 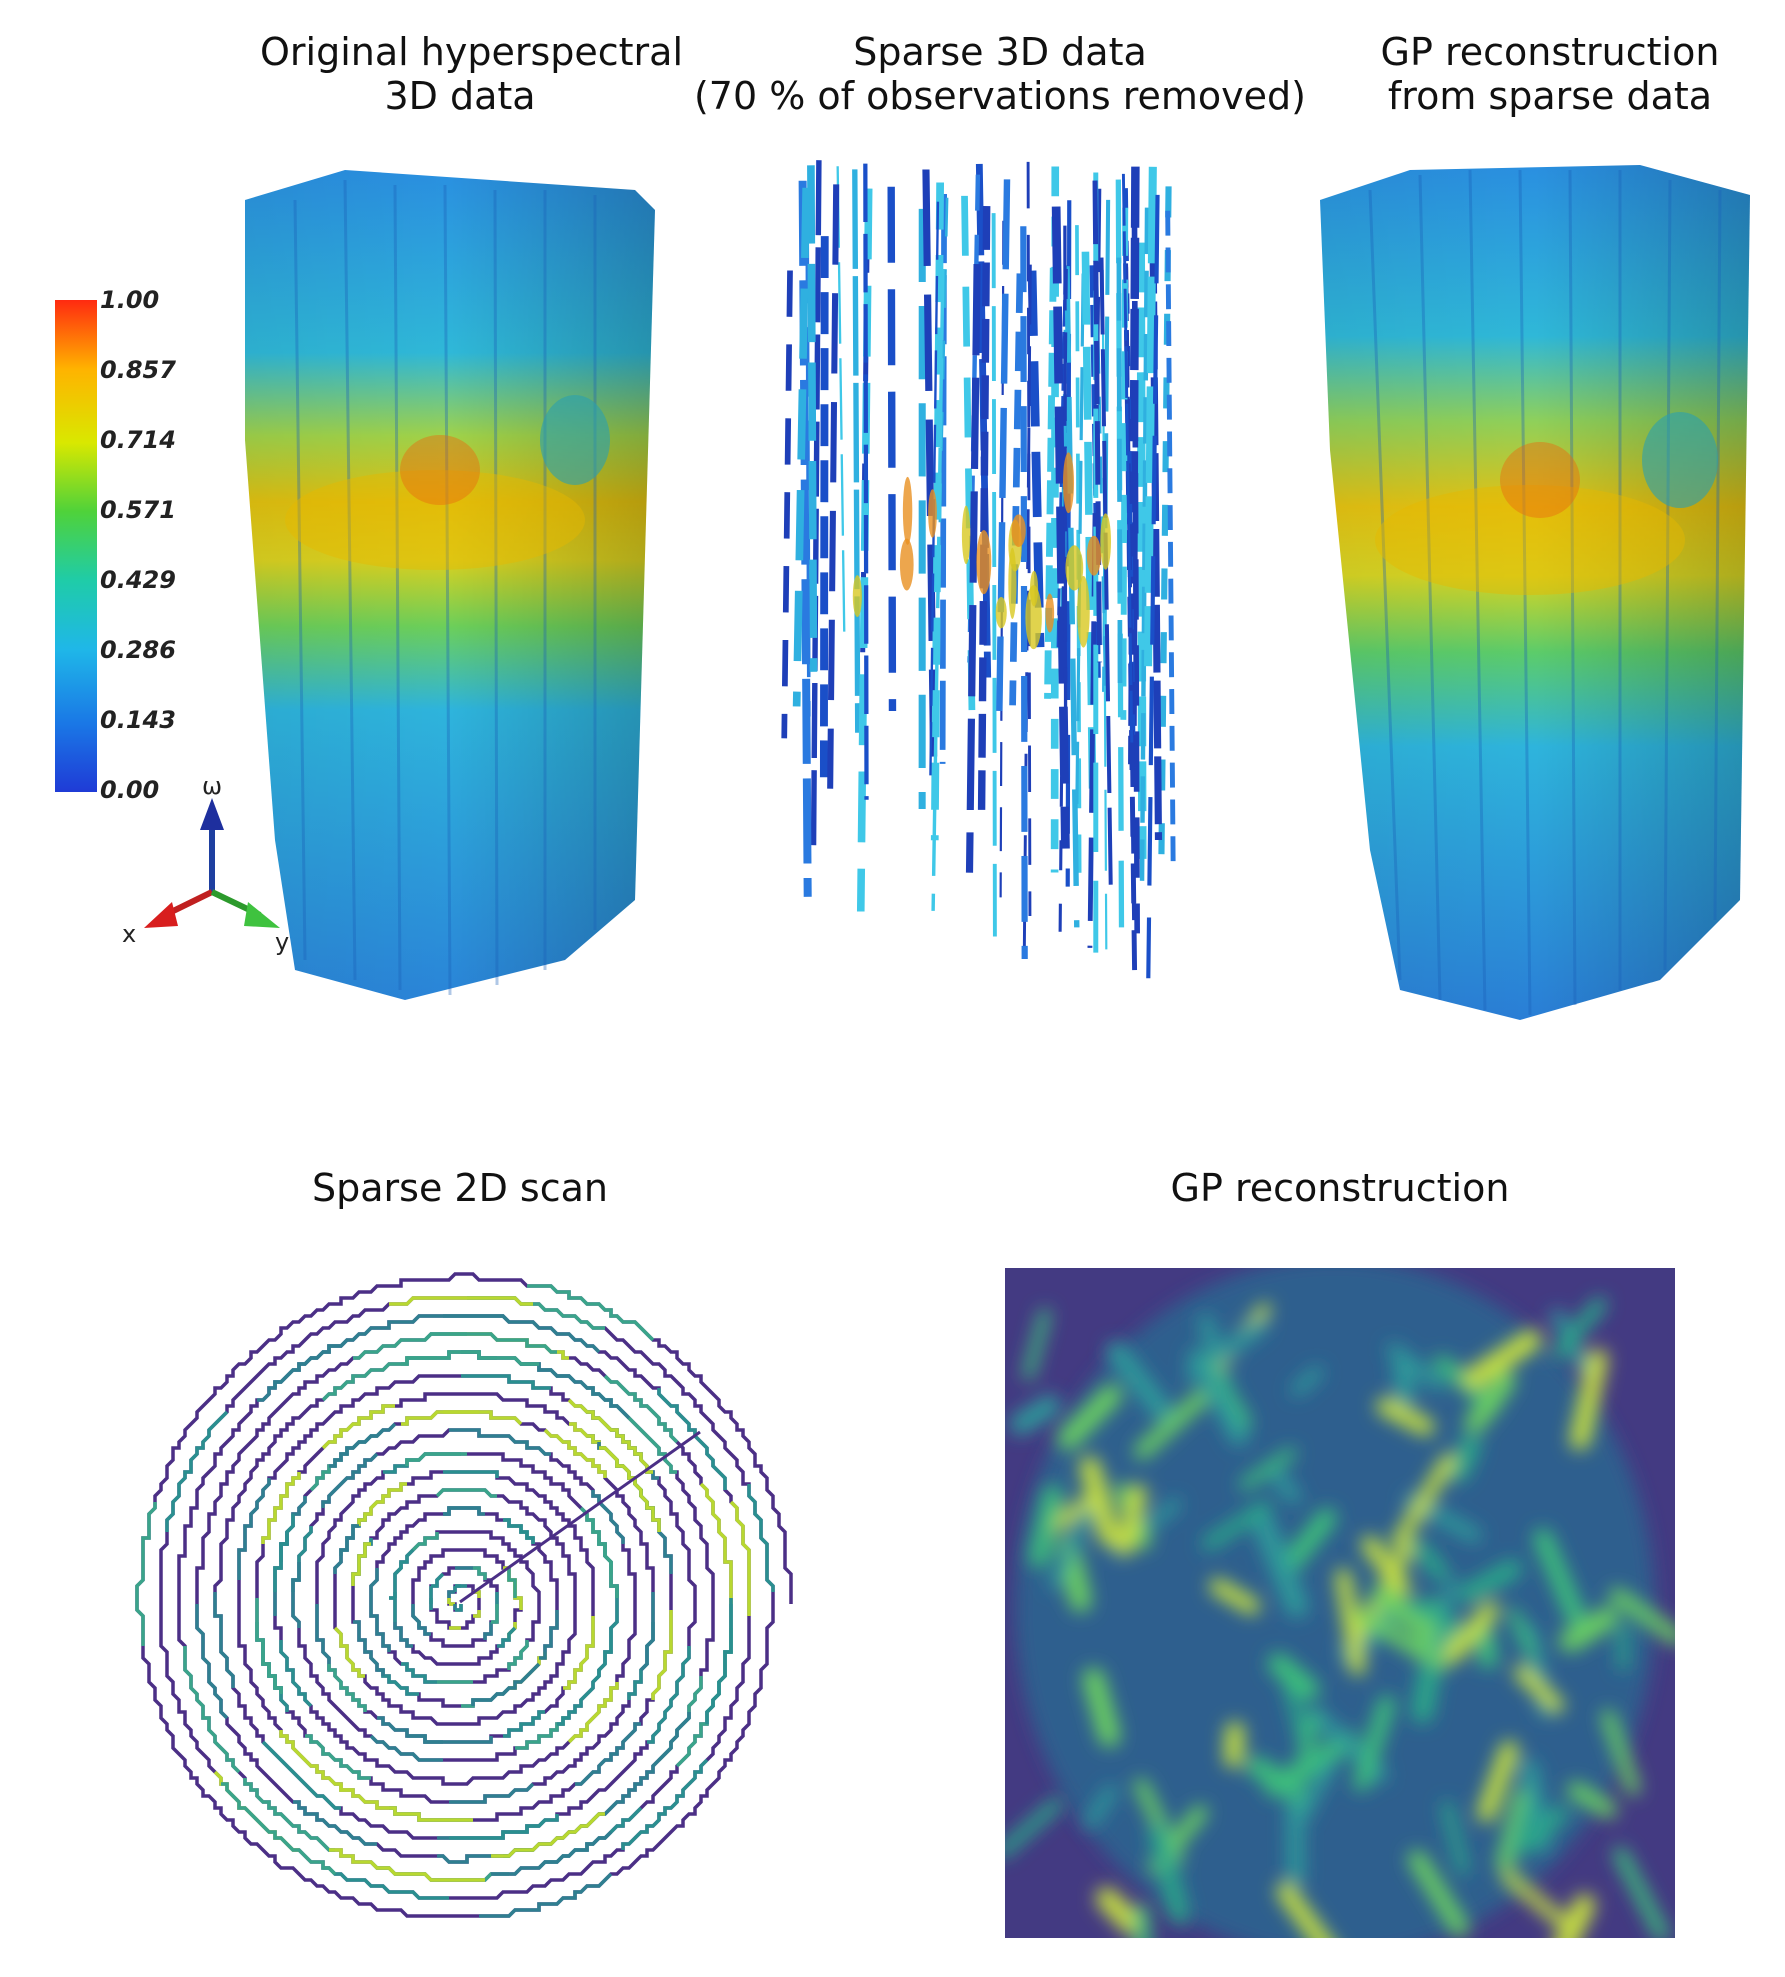 What do you see at coordinates (980, 575) in the screenshot?
I see `sparse-3d-volume` at bounding box center [980, 575].